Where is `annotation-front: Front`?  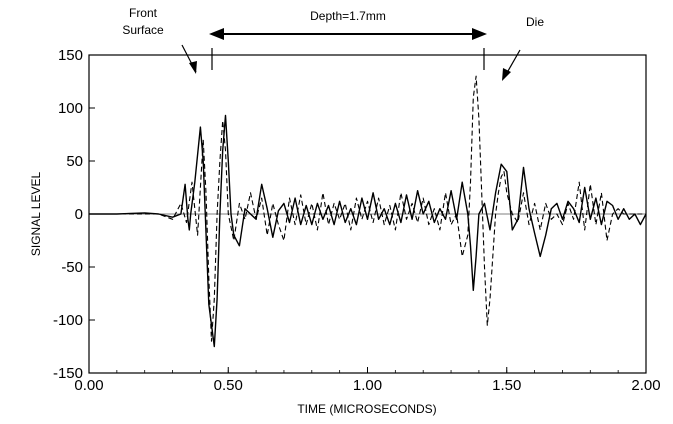
annotation-front: Front is located at coordinates (143, 13).